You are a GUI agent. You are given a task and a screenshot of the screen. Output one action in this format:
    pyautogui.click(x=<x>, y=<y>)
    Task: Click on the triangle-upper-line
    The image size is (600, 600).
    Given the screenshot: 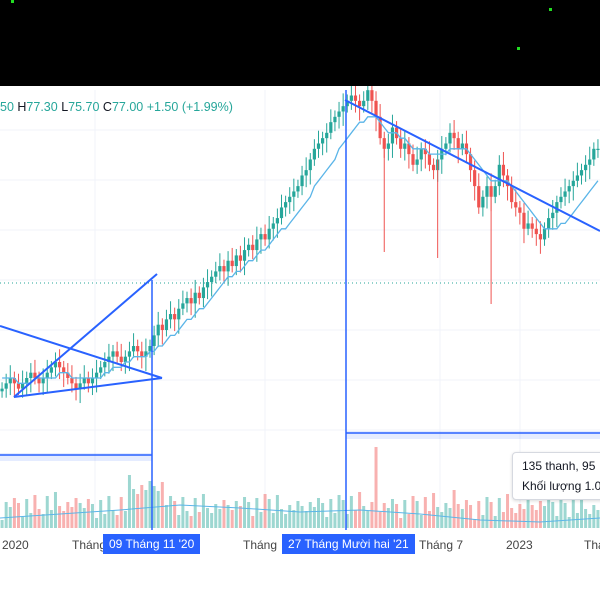 What is the action you would take?
    pyautogui.click(x=81, y=352)
    